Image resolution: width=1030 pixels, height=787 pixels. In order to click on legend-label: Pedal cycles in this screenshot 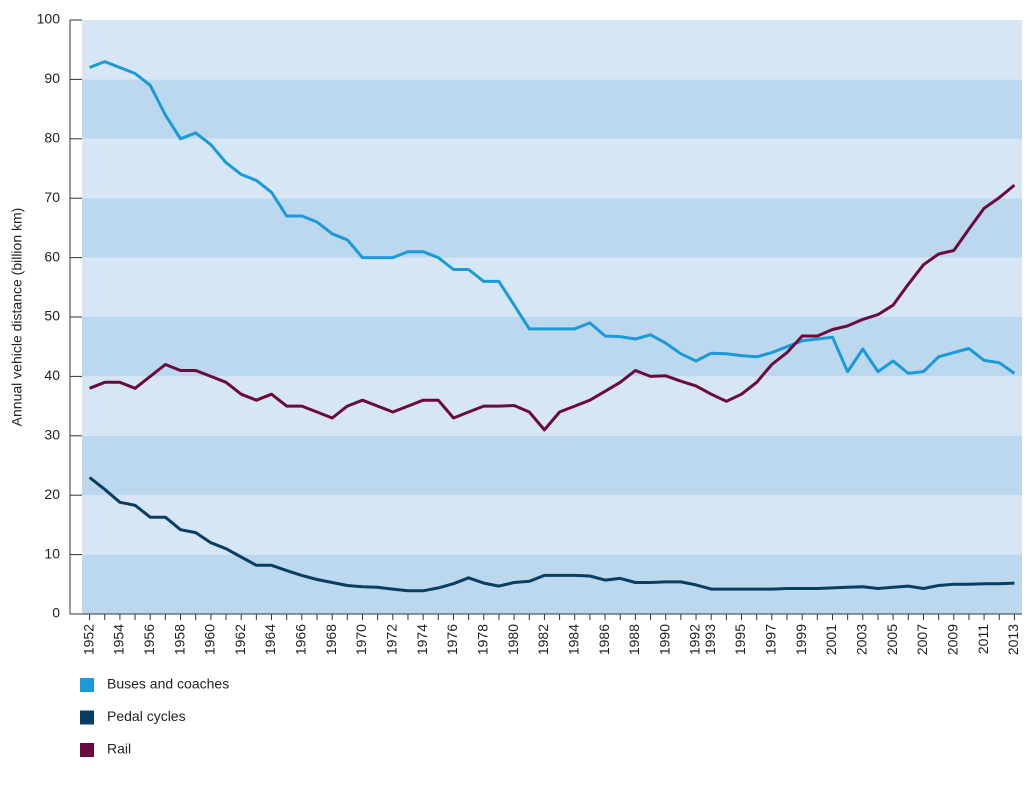, I will do `click(146, 716)`.